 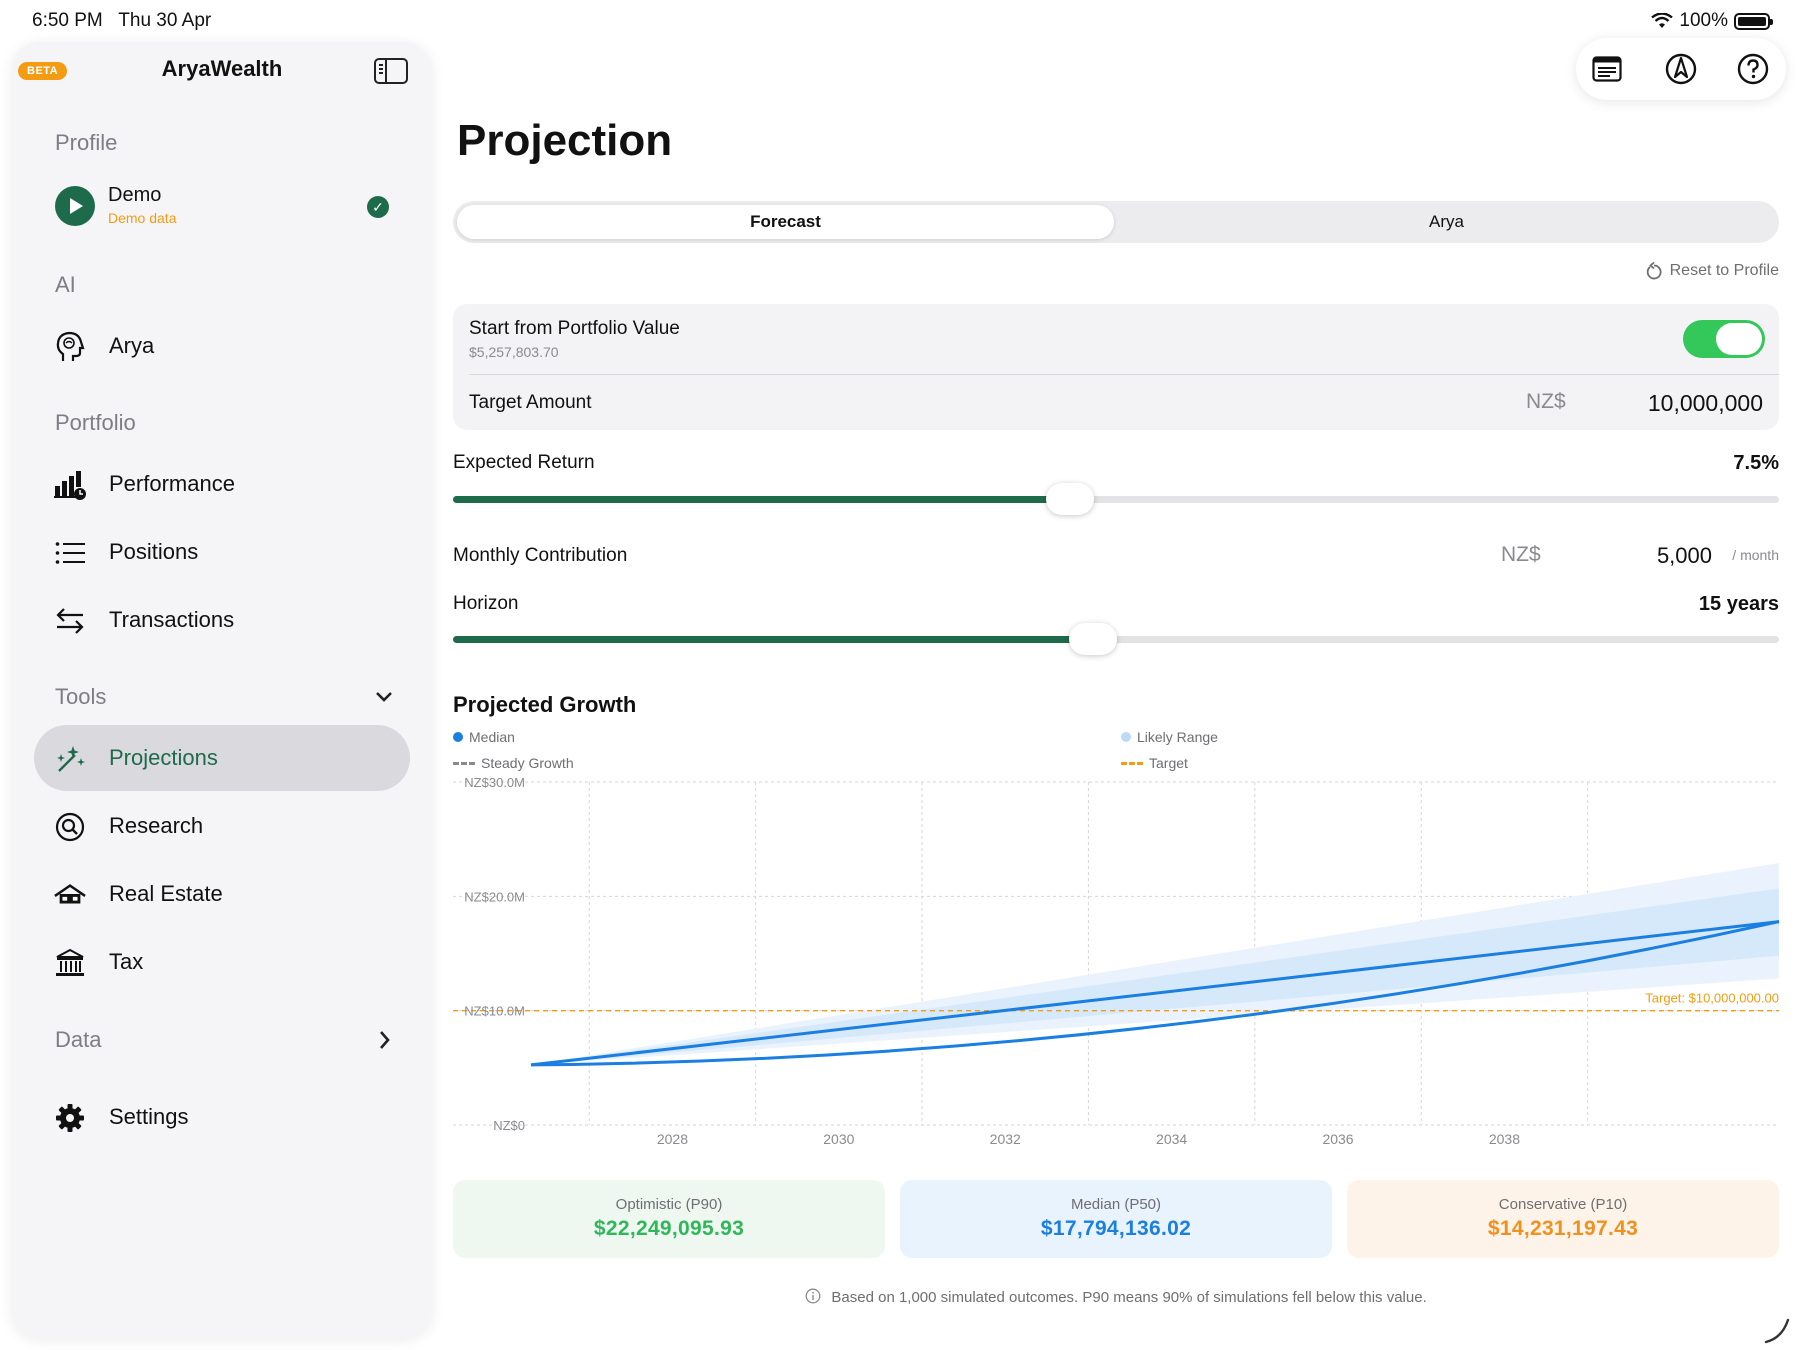 I want to click on sidebar-item-arya: Arya, so click(x=222, y=346).